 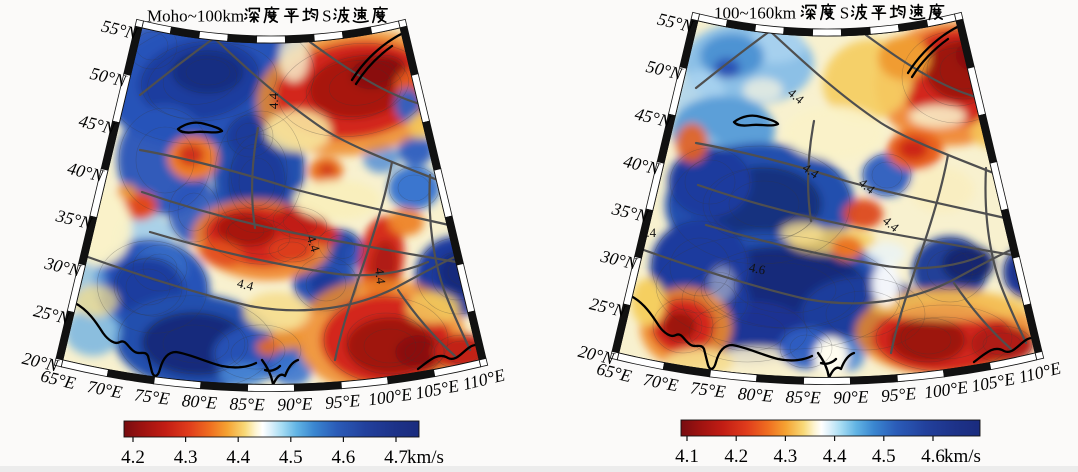 I want to click on svg-text: 100~160km, so click(x=755, y=13).